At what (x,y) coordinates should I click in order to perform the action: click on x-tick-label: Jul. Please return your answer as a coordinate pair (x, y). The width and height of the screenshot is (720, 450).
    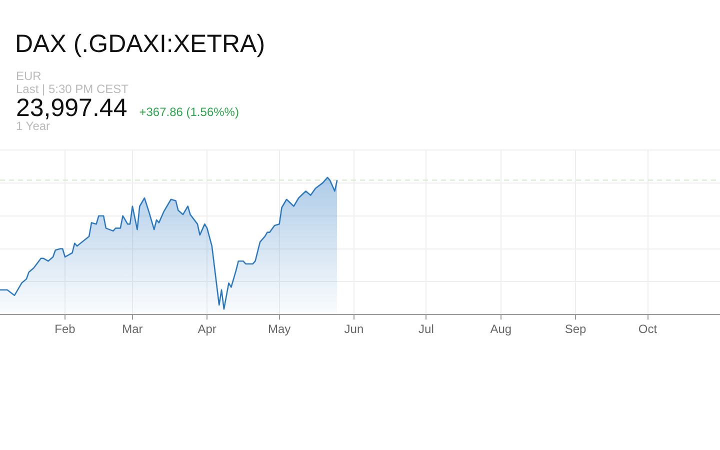
    Looking at the image, I should click on (426, 329).